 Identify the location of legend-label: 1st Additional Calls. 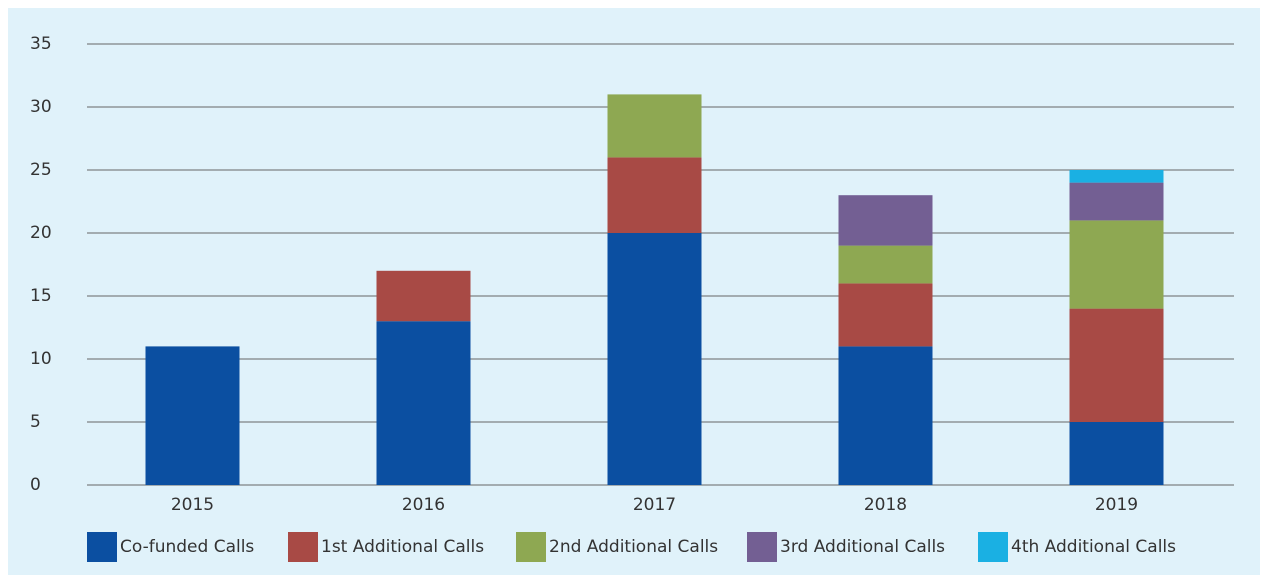
(402, 547).